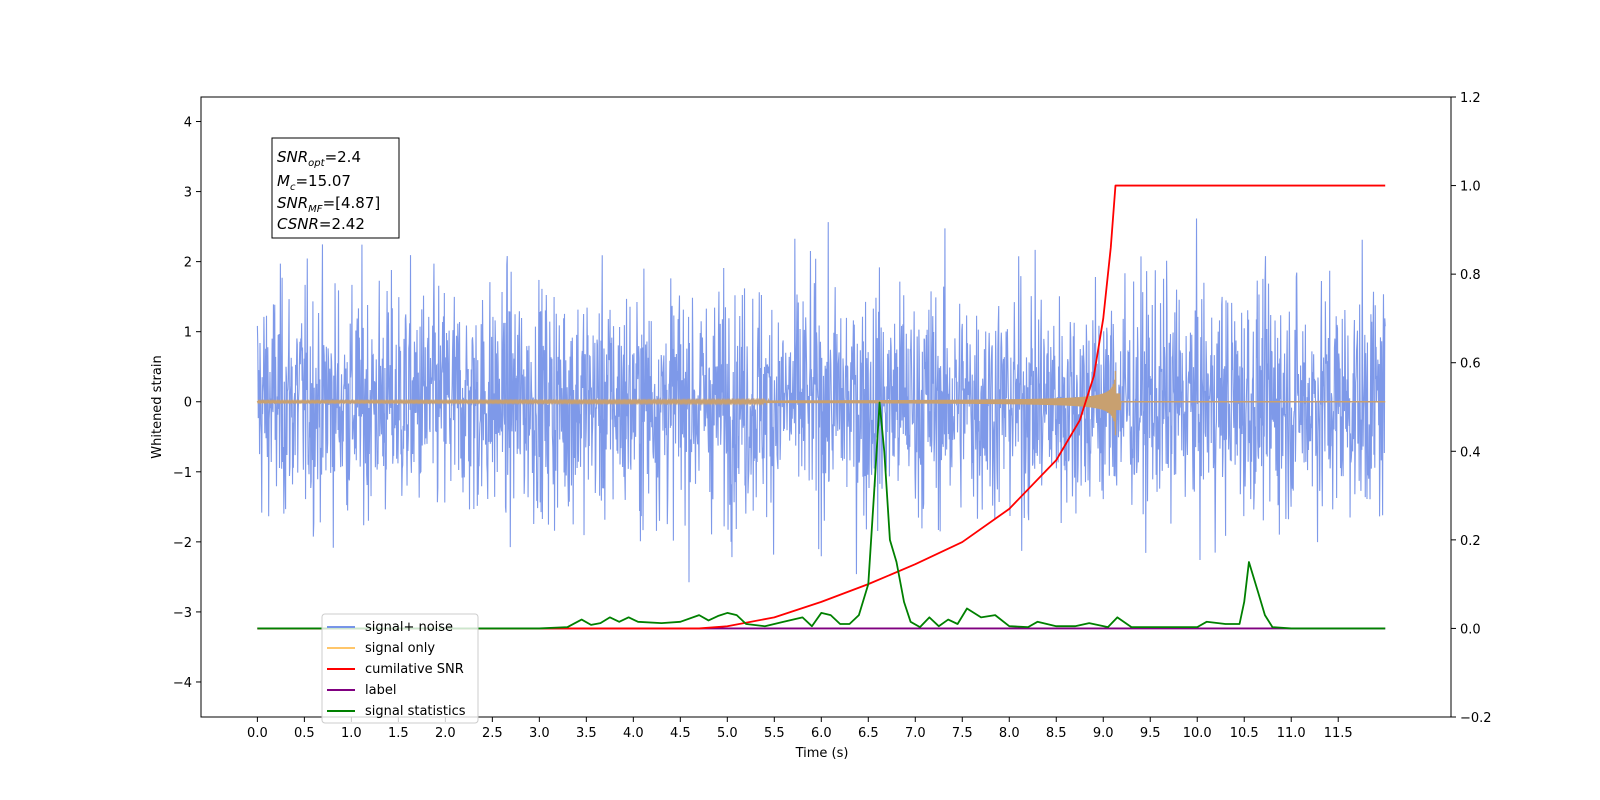 The width and height of the screenshot is (1600, 800). I want to click on legend-label-signal-only: signal only, so click(400, 648).